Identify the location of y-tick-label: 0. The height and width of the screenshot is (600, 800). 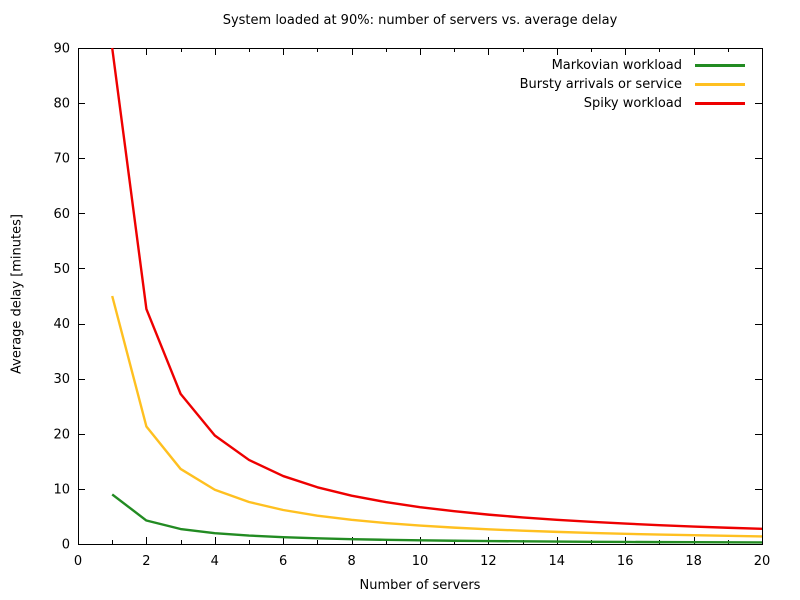
(66, 545).